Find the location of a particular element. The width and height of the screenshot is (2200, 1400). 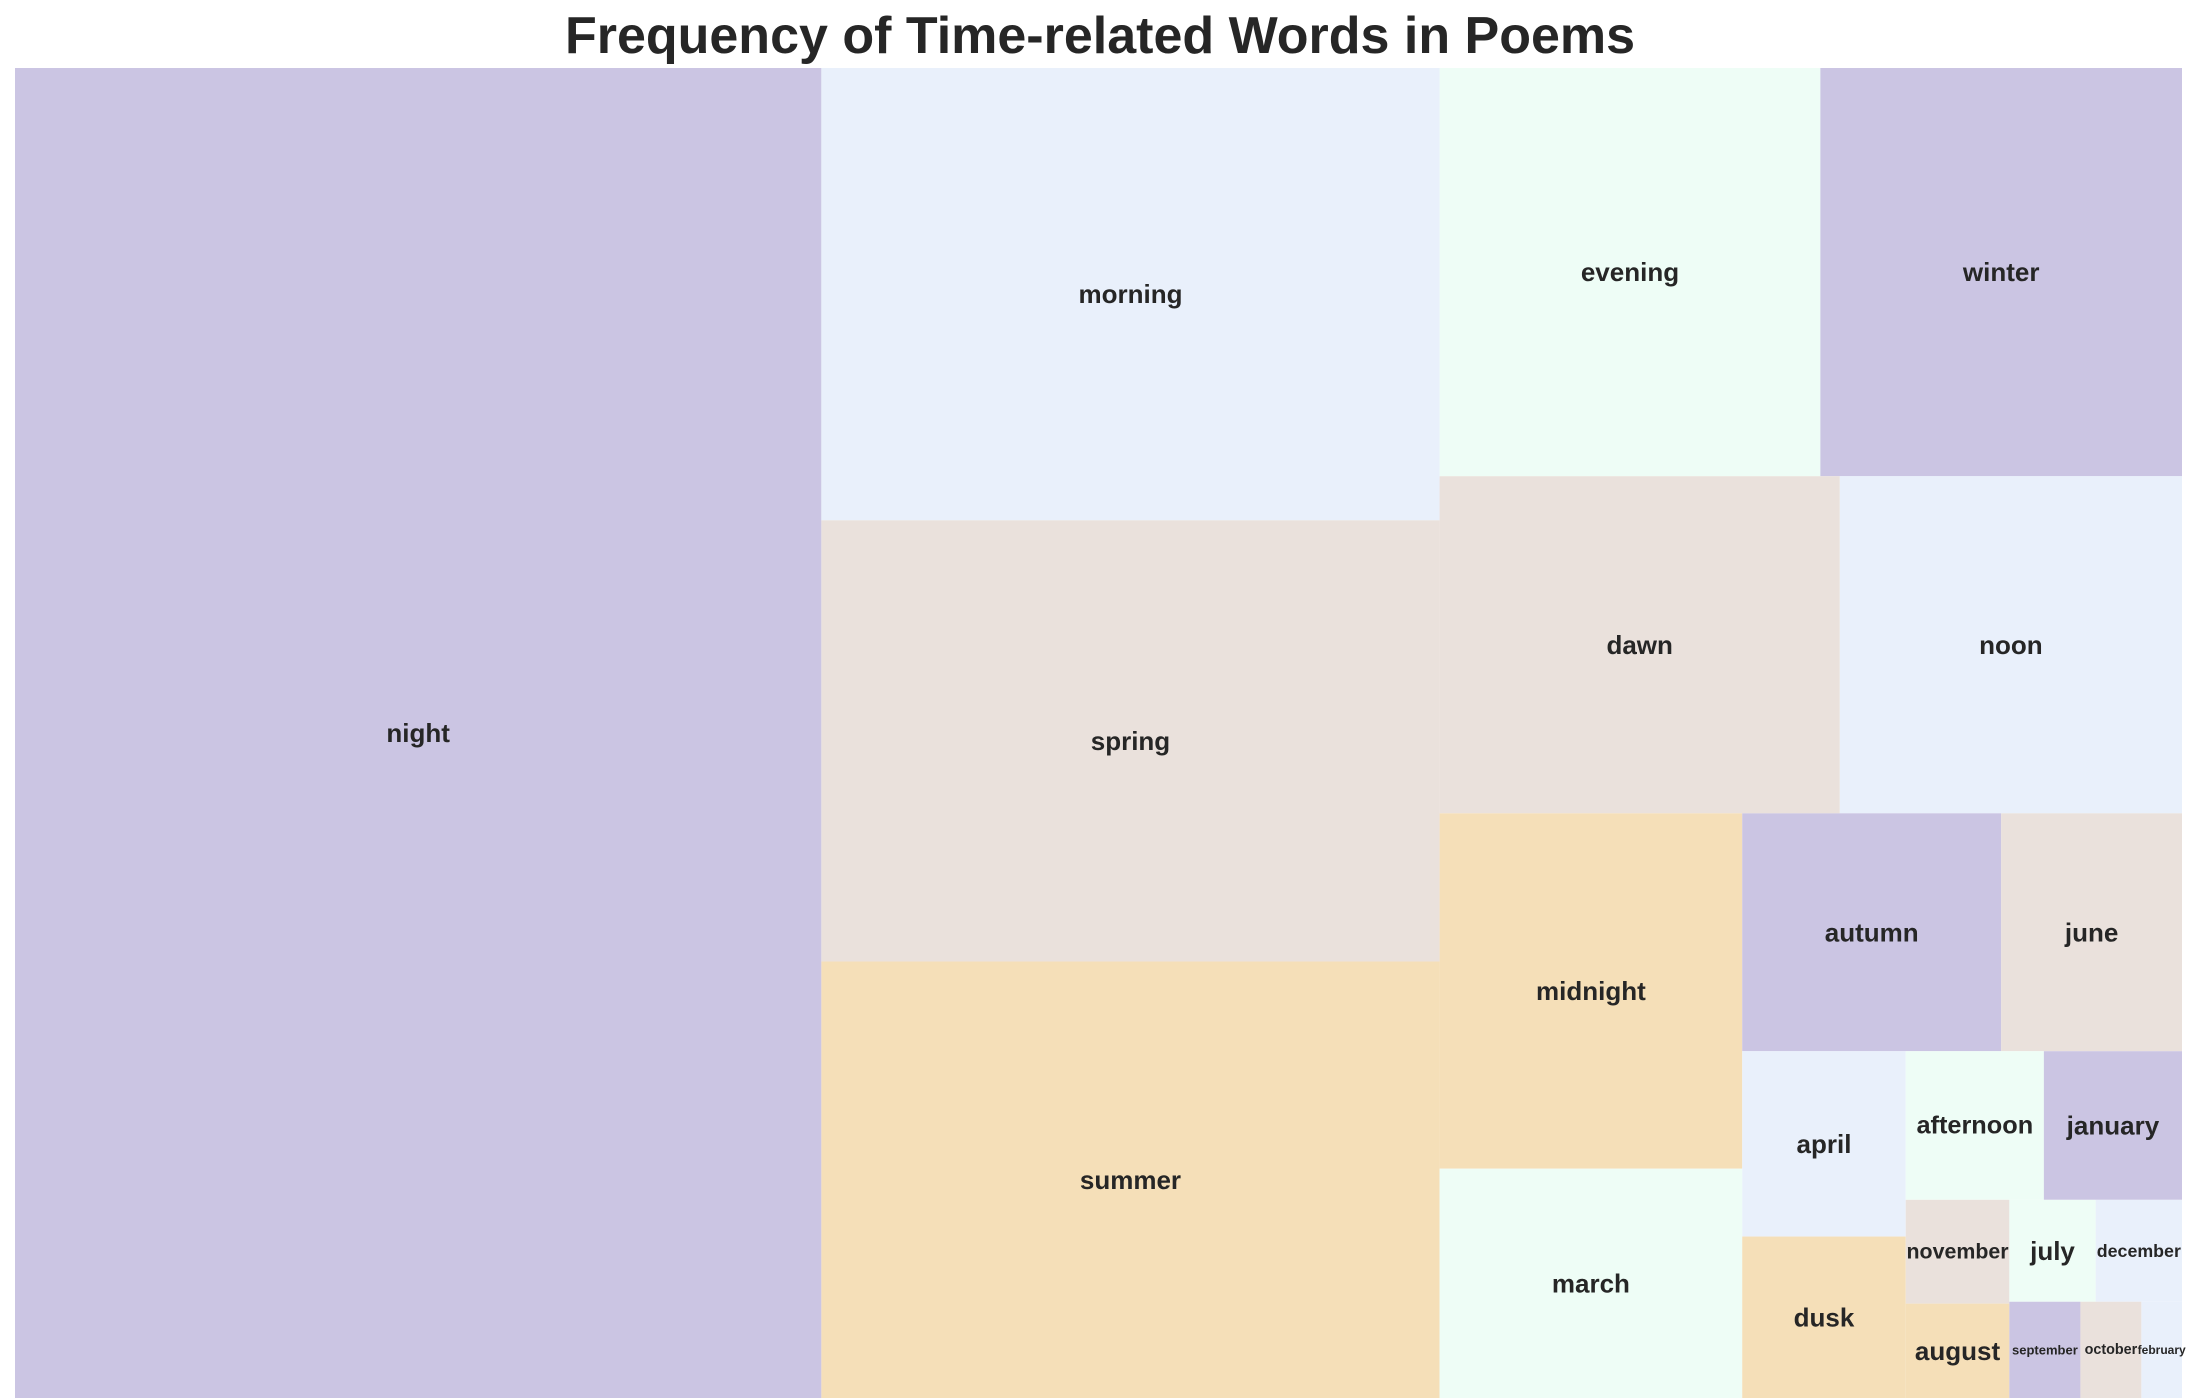

treemap-rect-summer is located at coordinates (1130, 1179).